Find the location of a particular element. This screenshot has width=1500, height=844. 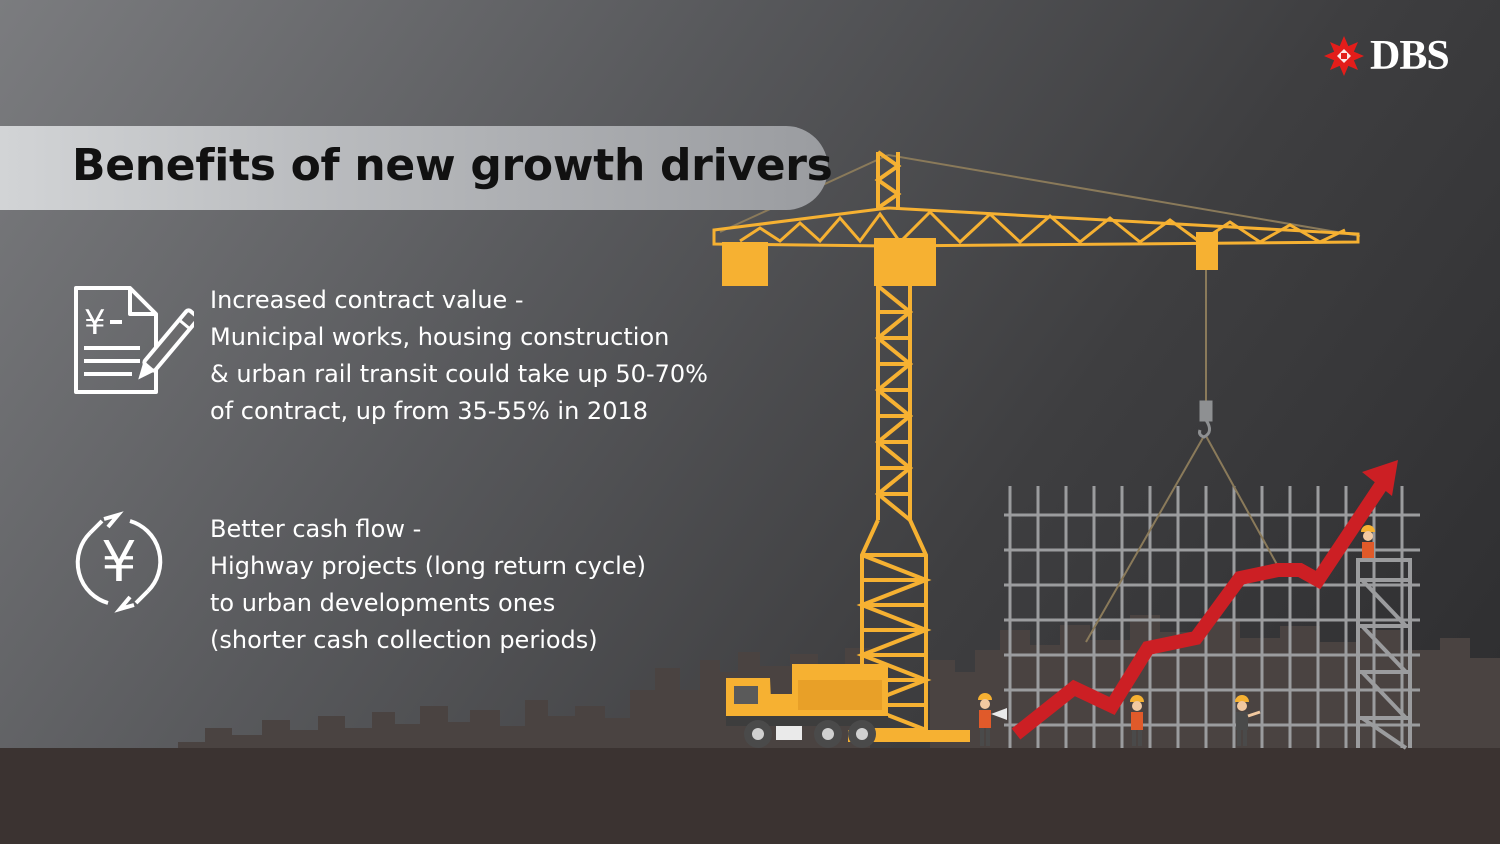

crane-hook is located at coordinates (1205, 419).